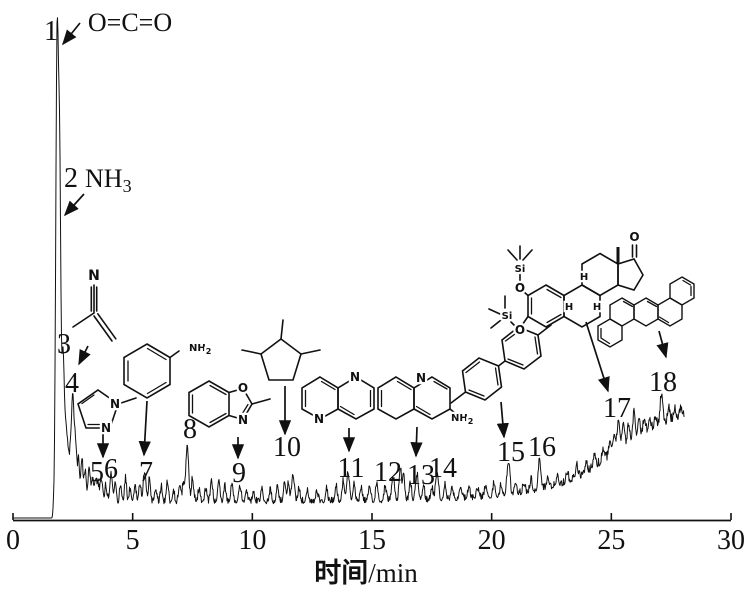 The image size is (750, 600). Describe the element at coordinates (107, 413) in the screenshot. I see `structure-methylpyrazole: N N` at that location.